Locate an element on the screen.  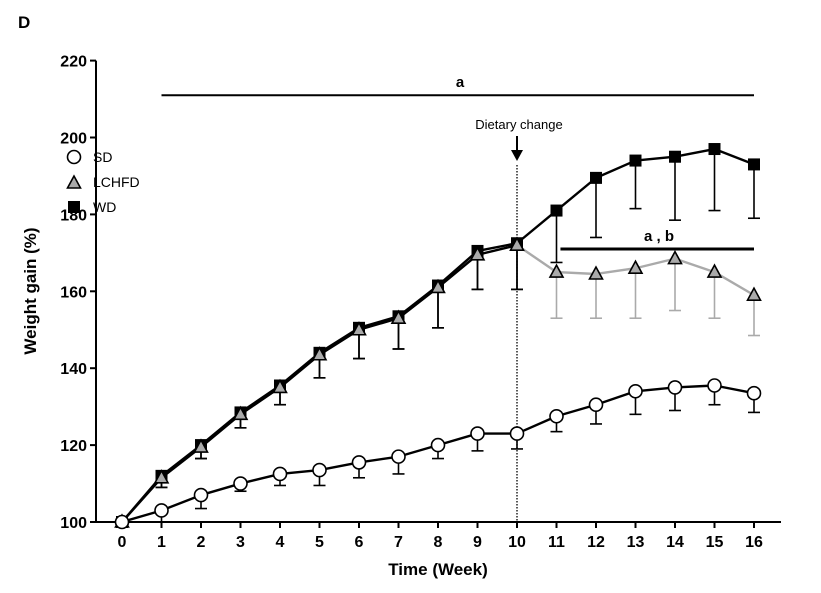
x-tick-label: 10 is located at coordinates (517, 542).